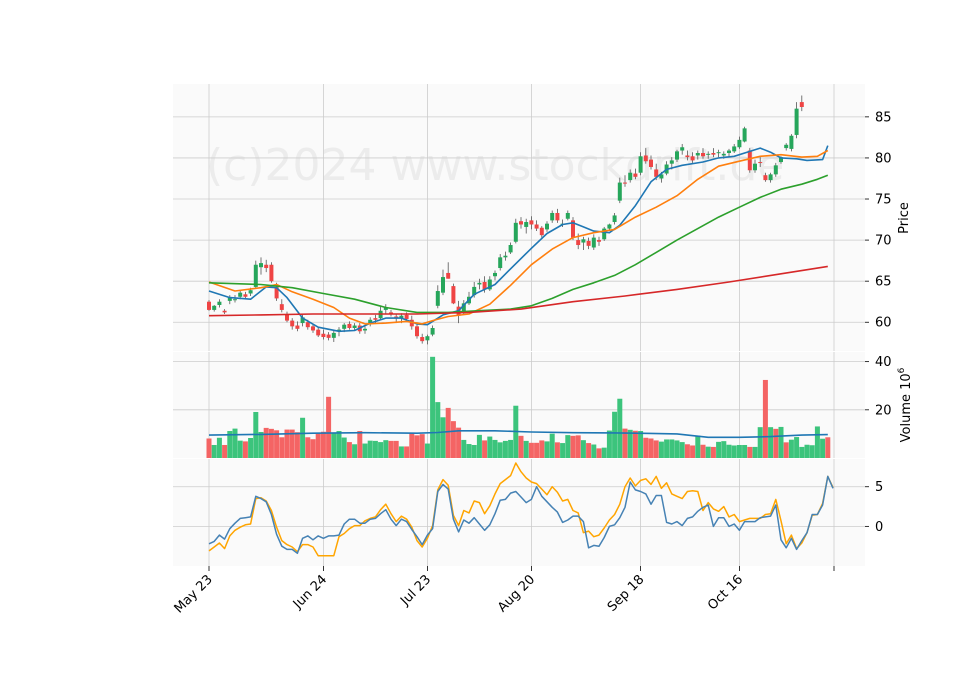 Image resolution: width=960 pixels, height=690 pixels. I want to click on macd-signal-line, so click(521, 509).